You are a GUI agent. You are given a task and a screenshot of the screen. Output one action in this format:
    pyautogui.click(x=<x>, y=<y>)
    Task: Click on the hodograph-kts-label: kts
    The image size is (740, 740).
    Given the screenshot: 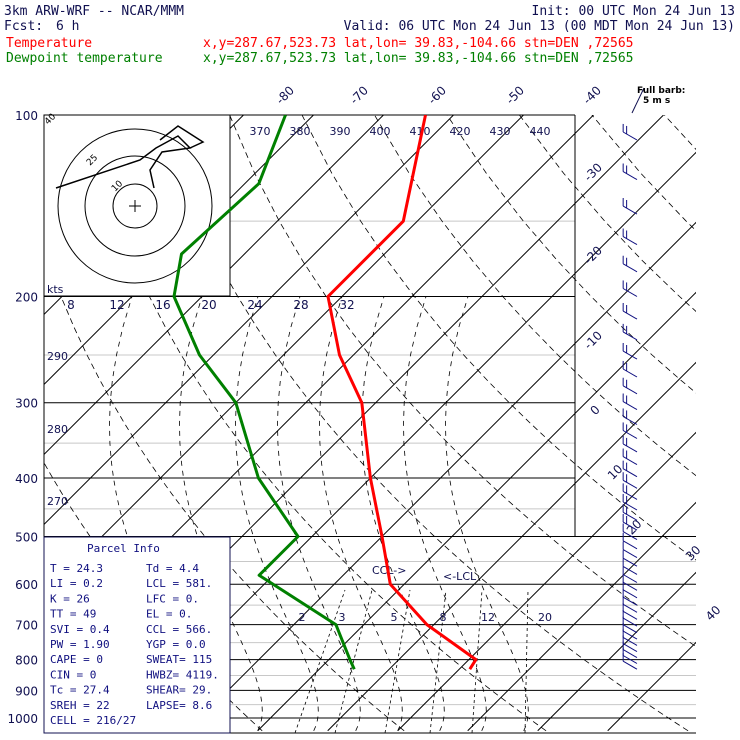 What is the action you would take?
    pyautogui.click(x=55, y=289)
    